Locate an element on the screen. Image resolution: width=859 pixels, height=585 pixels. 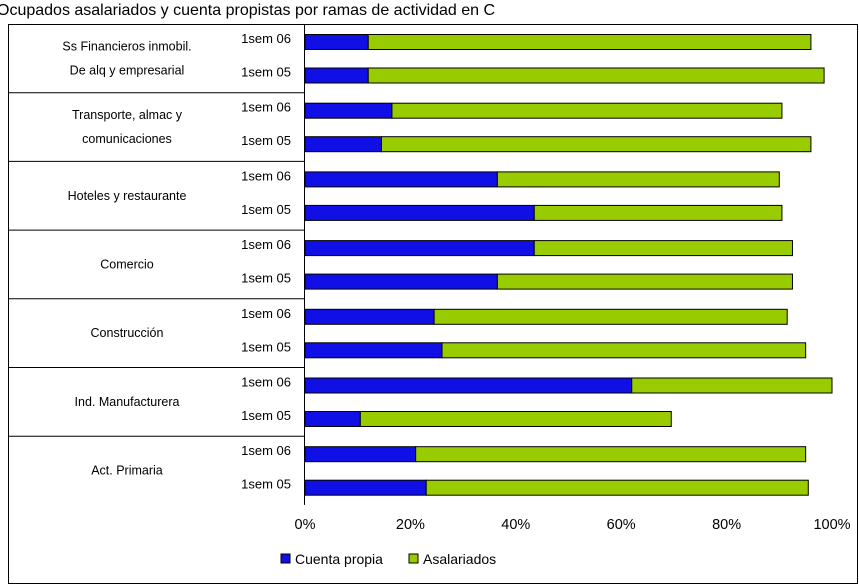
x-tick-label: 60% is located at coordinates (621, 525).